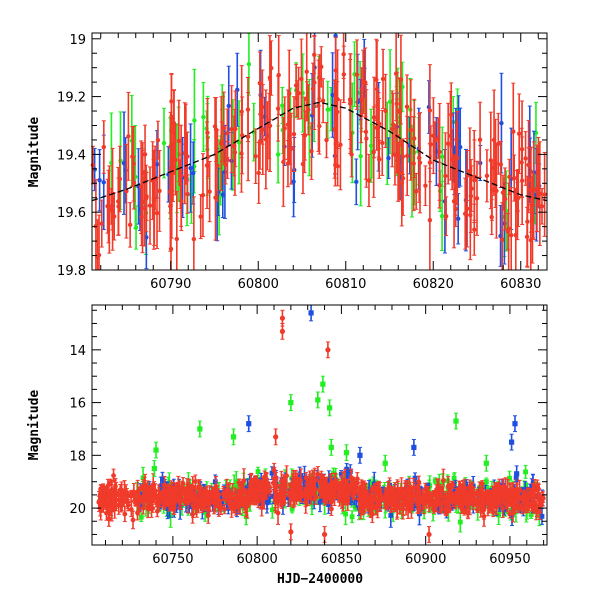  I want to click on y-tick-label: 19.2, so click(71, 98).